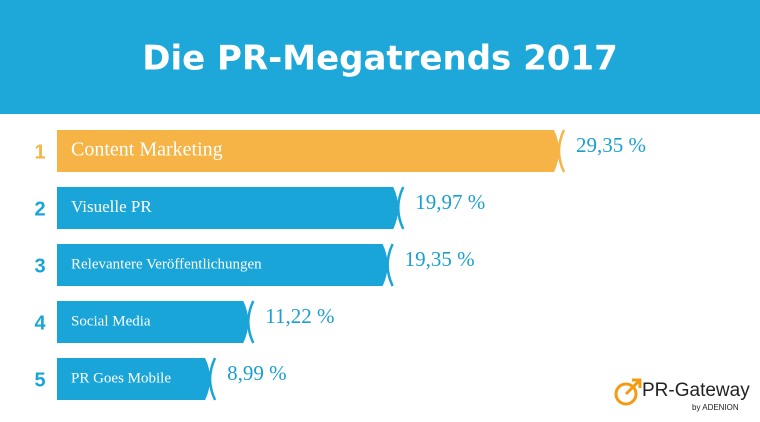 This screenshot has height=422, width=760. I want to click on rank: 4, so click(40, 323).